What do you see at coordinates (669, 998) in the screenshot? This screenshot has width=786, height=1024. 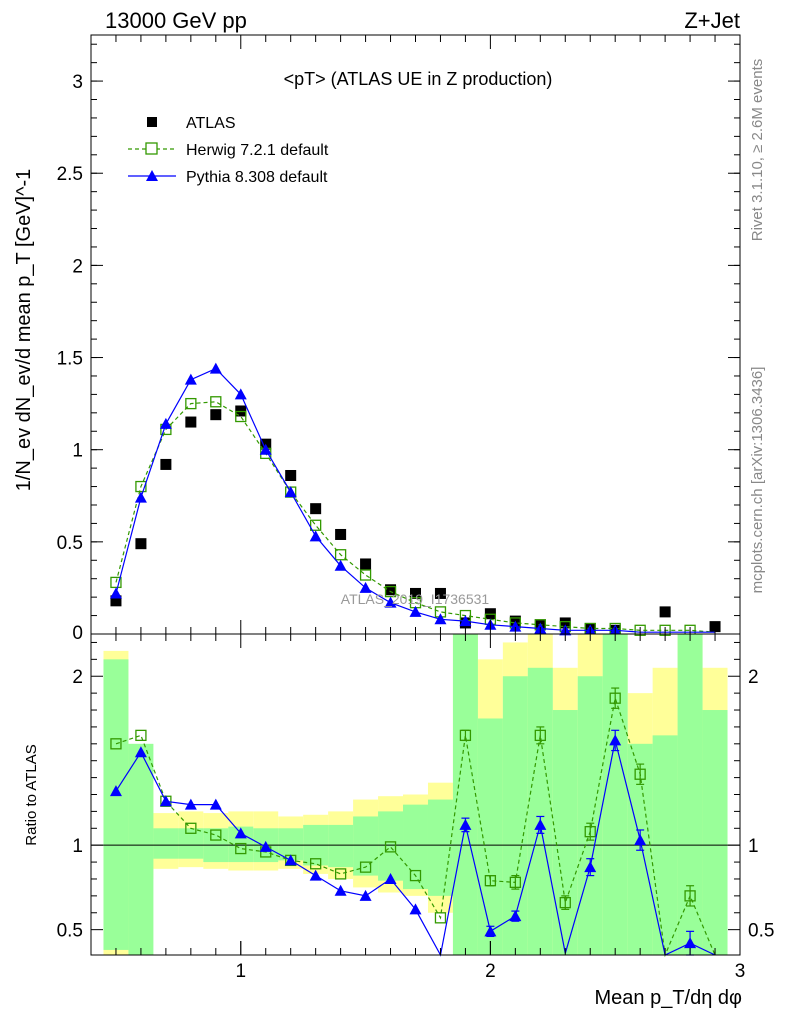 I see `x-axis-label: Mean p_T/dη dφ` at bounding box center [669, 998].